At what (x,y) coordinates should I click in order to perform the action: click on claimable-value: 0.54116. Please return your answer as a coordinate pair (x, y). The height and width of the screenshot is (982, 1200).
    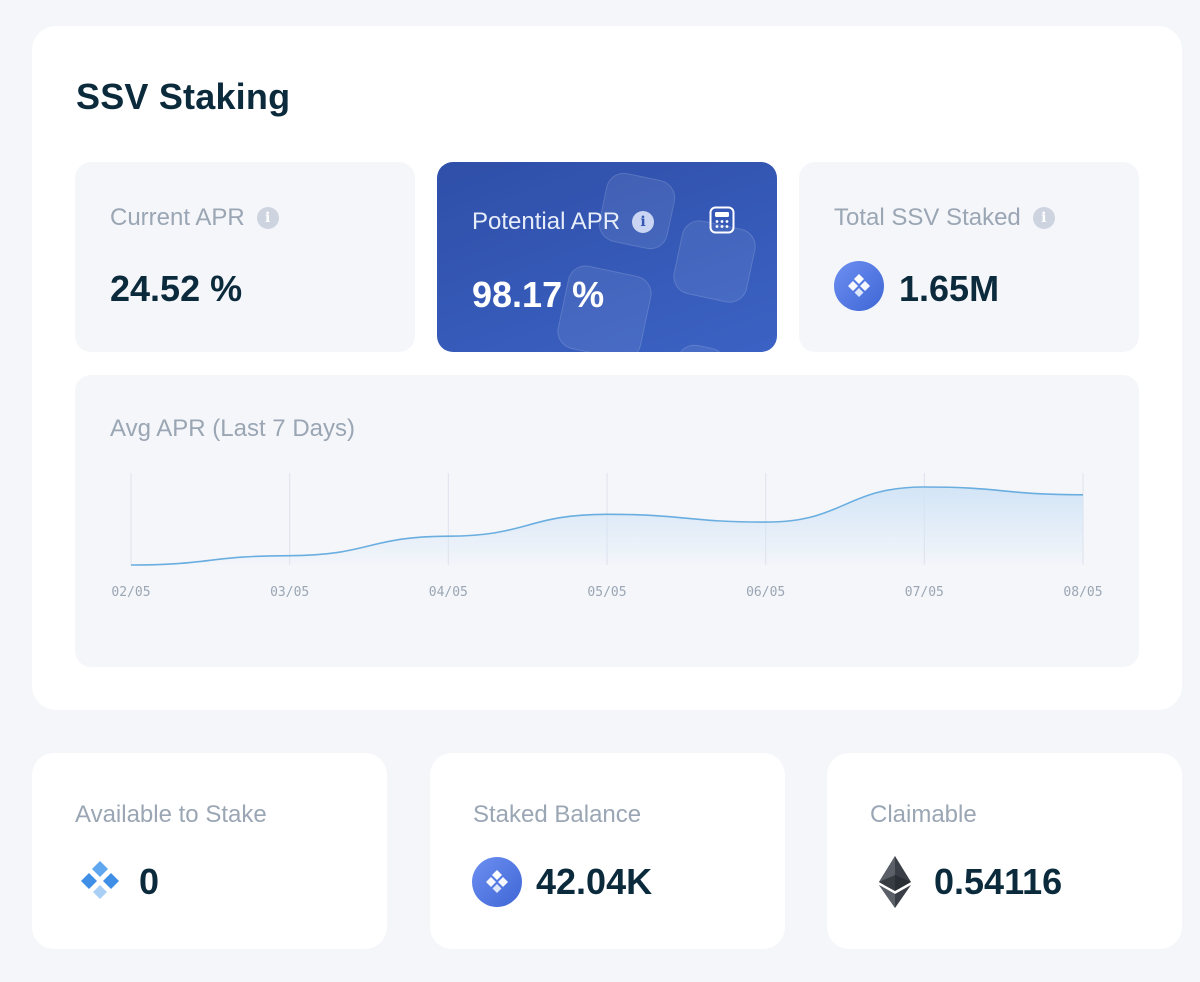
    Looking at the image, I should click on (998, 881).